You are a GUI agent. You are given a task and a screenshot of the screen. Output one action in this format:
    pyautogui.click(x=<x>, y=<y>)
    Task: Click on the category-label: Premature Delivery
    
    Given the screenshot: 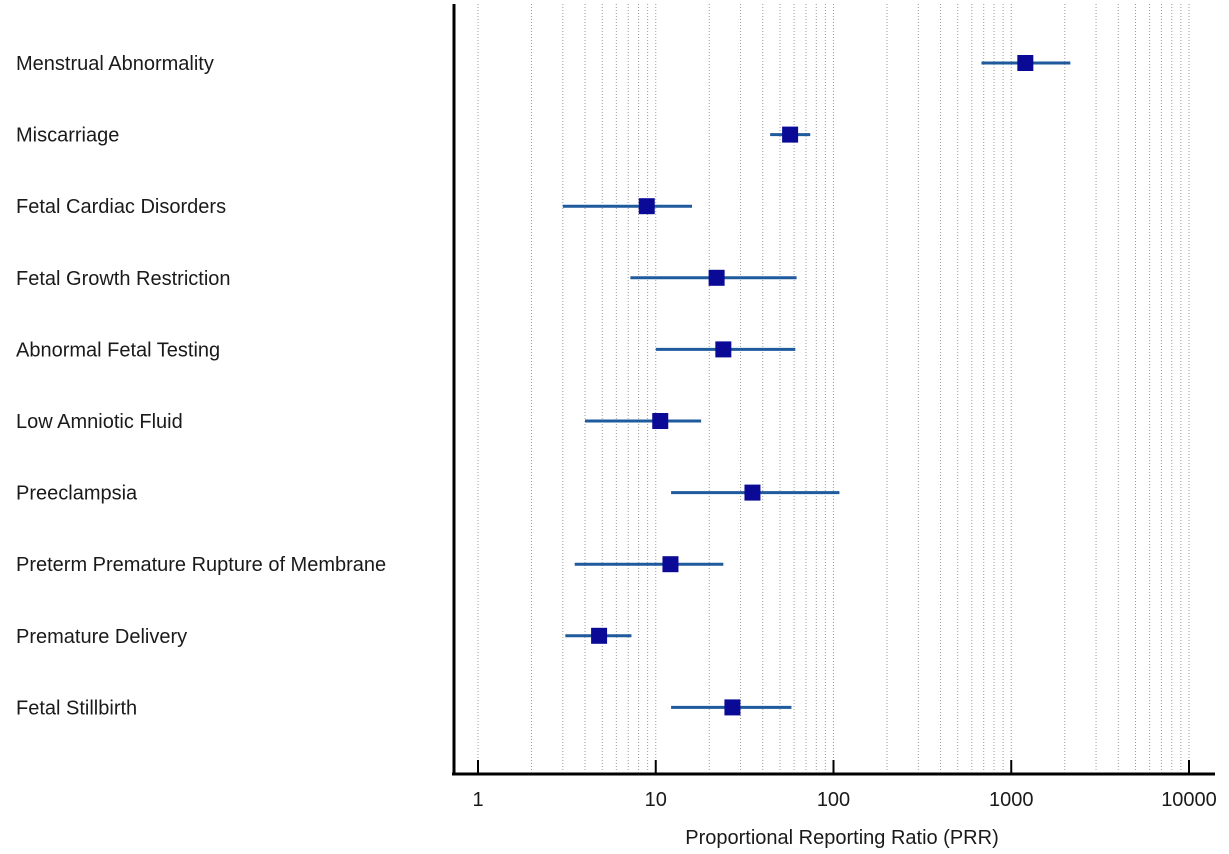 What is the action you would take?
    pyautogui.click(x=101, y=637)
    